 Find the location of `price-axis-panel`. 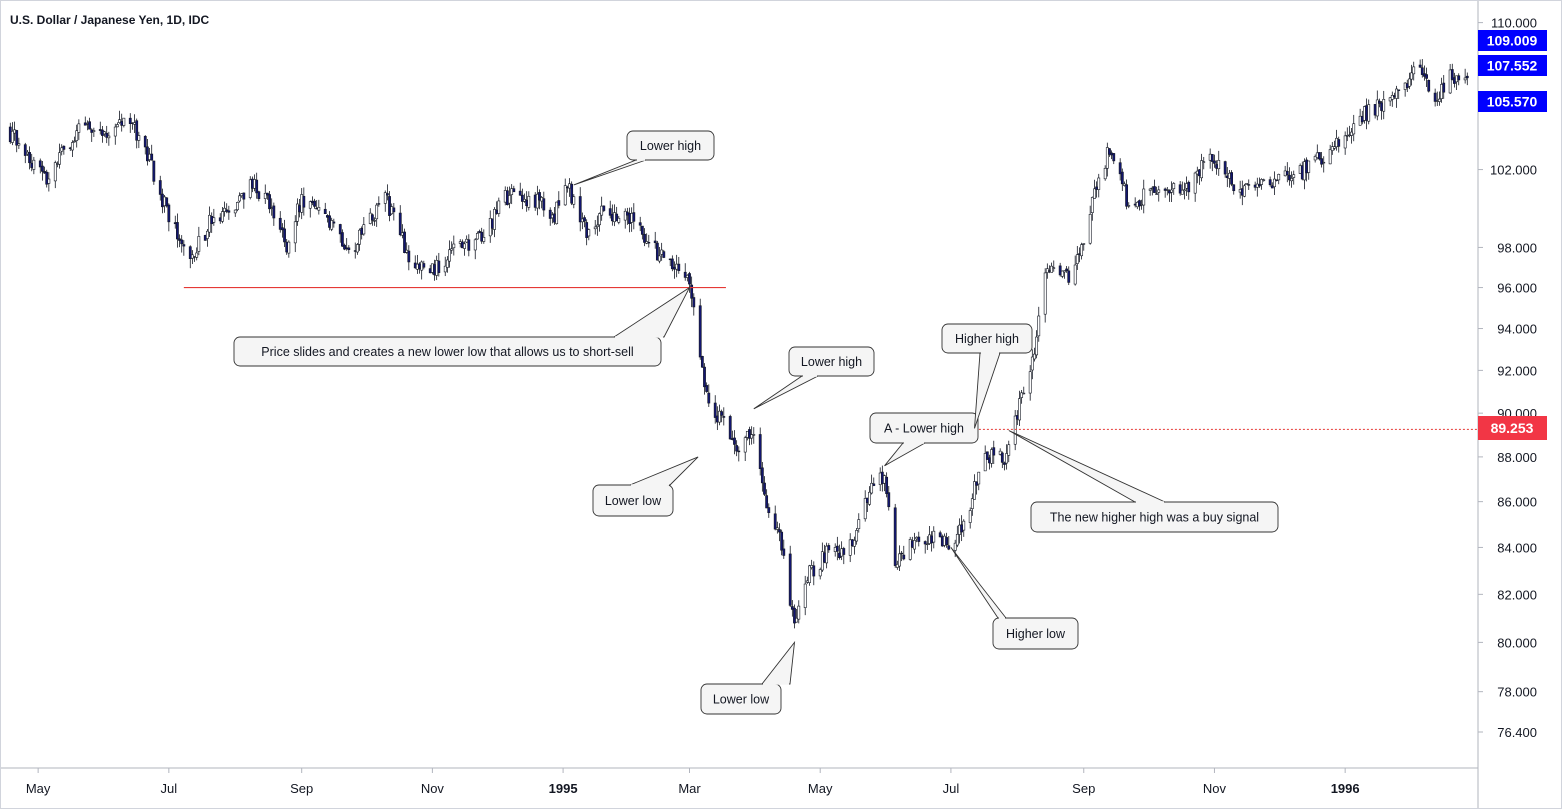

price-axis-panel is located at coordinates (1520, 404).